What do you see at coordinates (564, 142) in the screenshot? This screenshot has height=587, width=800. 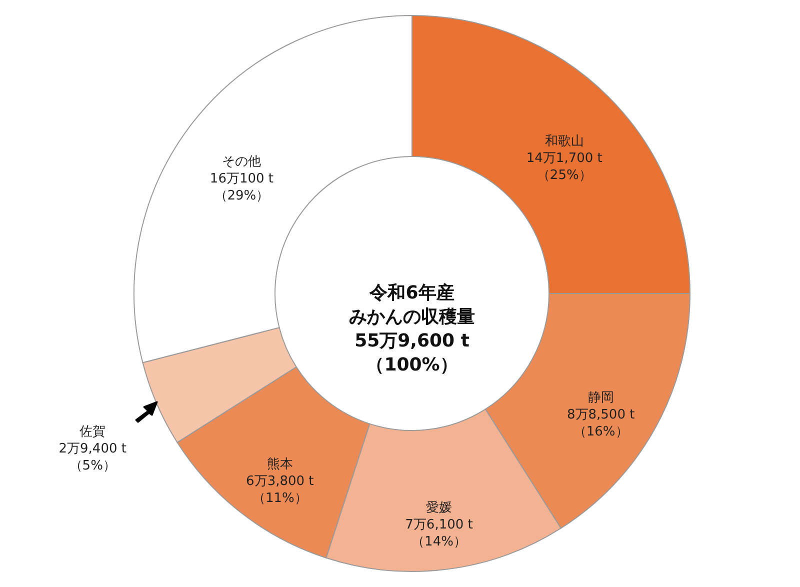 I see `slice-label: 和歌山` at bounding box center [564, 142].